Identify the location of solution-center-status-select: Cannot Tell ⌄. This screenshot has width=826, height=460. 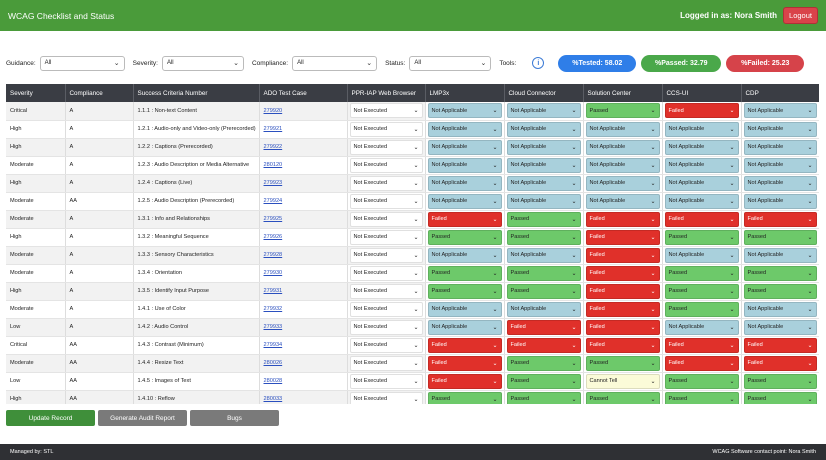
(622, 381).